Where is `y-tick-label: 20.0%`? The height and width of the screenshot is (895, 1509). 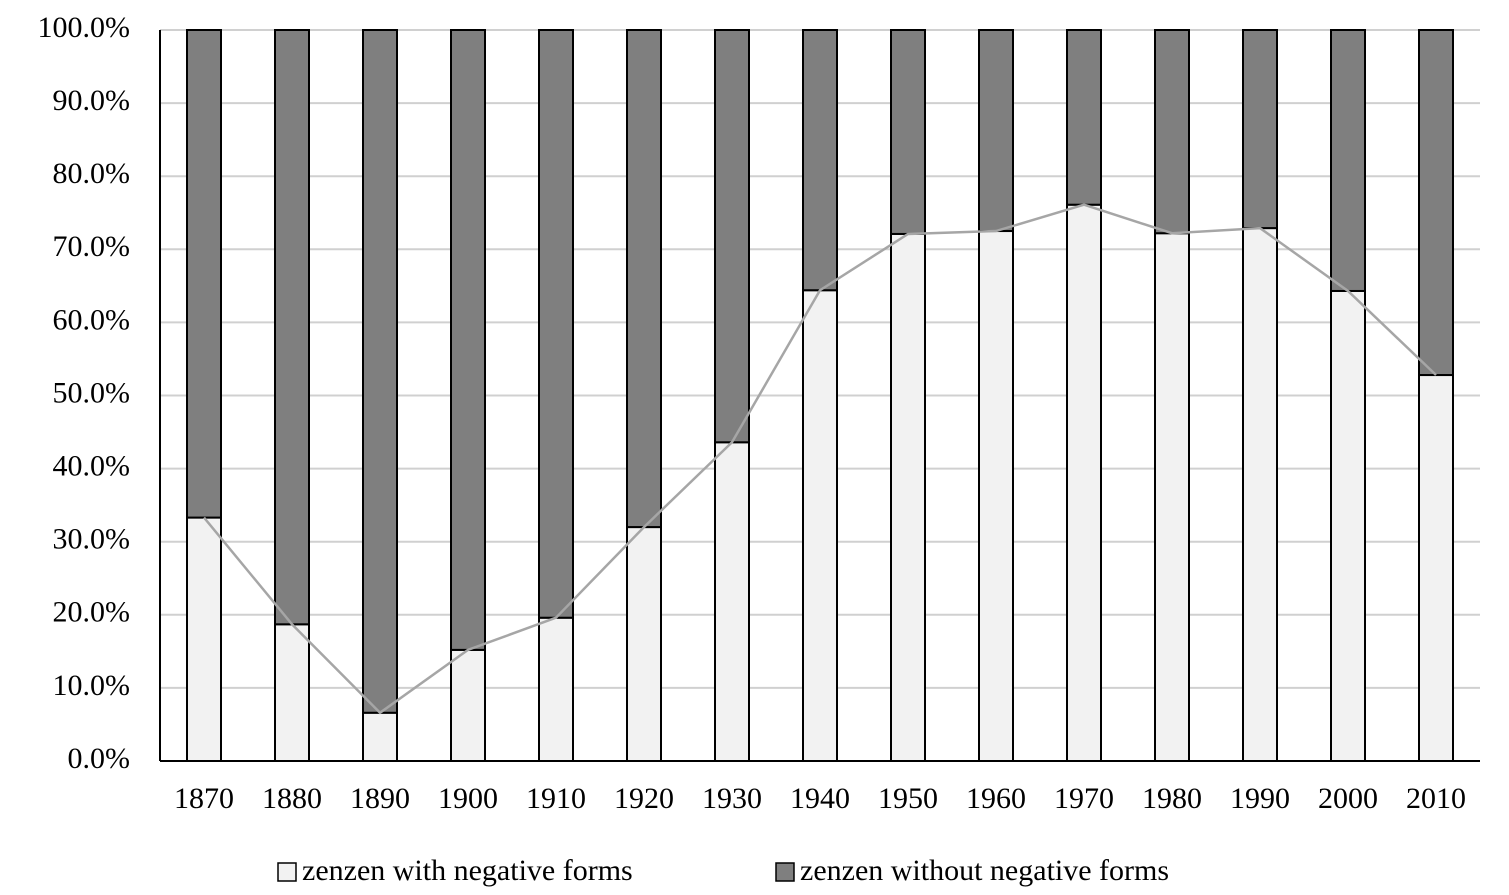
y-tick-label: 20.0% is located at coordinates (92, 612).